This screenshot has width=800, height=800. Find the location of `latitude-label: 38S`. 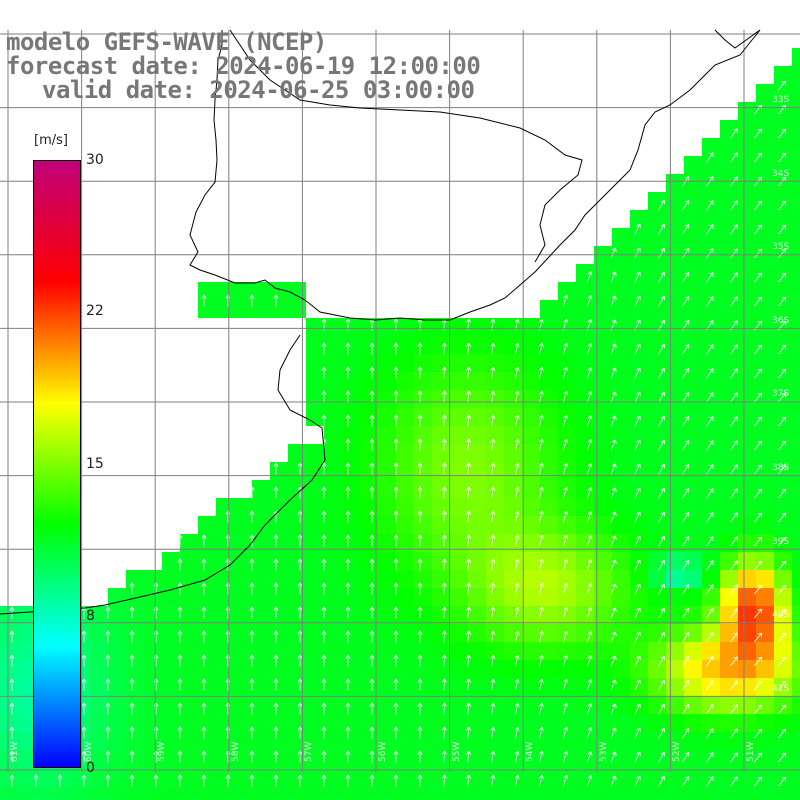

latitude-label: 38S is located at coordinates (781, 468).